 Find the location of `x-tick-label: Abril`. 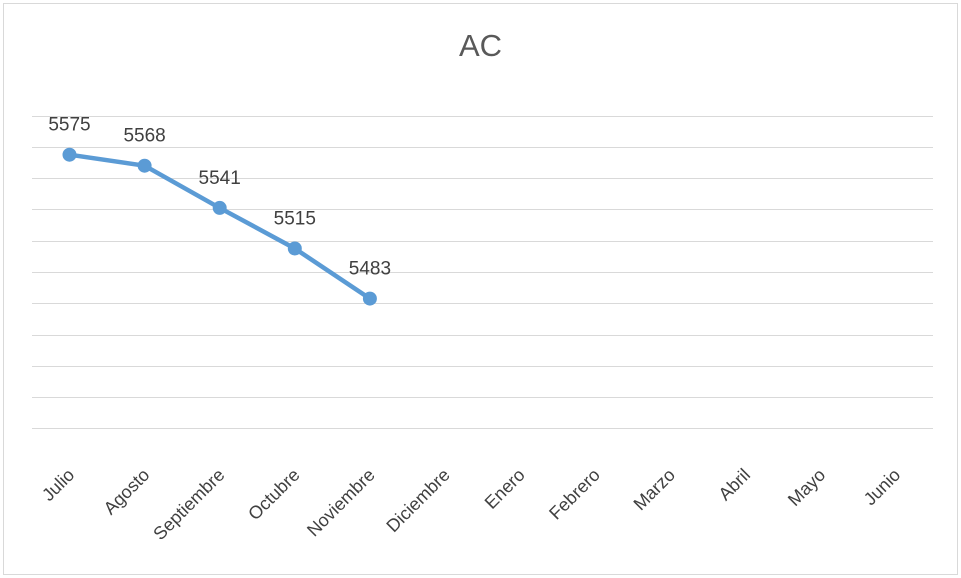

x-tick-label: Abril is located at coordinates (735, 485).